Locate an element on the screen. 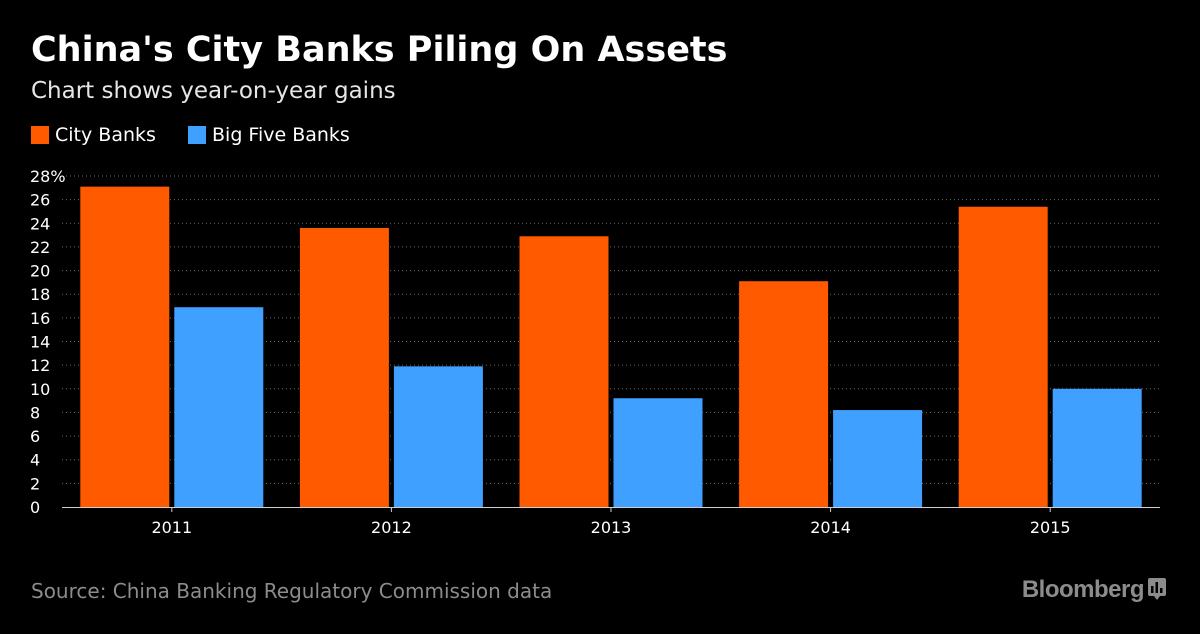  y-tick-label: 16 is located at coordinates (40, 318).